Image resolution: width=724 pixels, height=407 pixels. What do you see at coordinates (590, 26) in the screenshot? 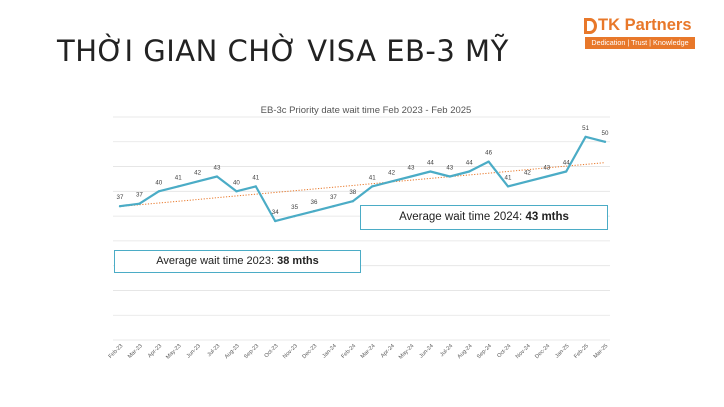
I see `logo-d-icon` at bounding box center [590, 26].